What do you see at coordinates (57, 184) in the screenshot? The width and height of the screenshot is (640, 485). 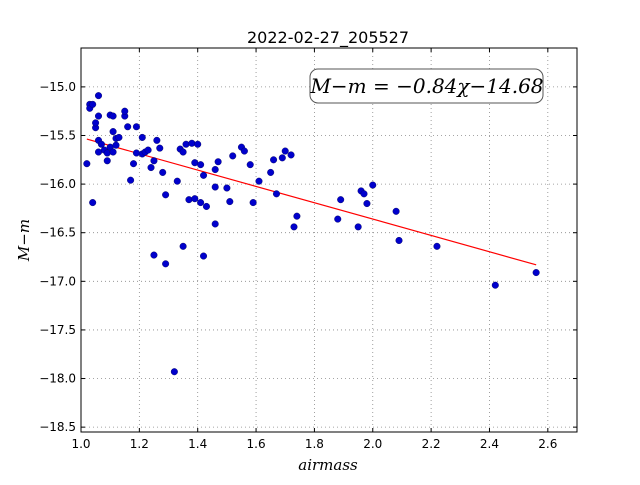 I see `y-tick-label: −16.0` at bounding box center [57, 184].